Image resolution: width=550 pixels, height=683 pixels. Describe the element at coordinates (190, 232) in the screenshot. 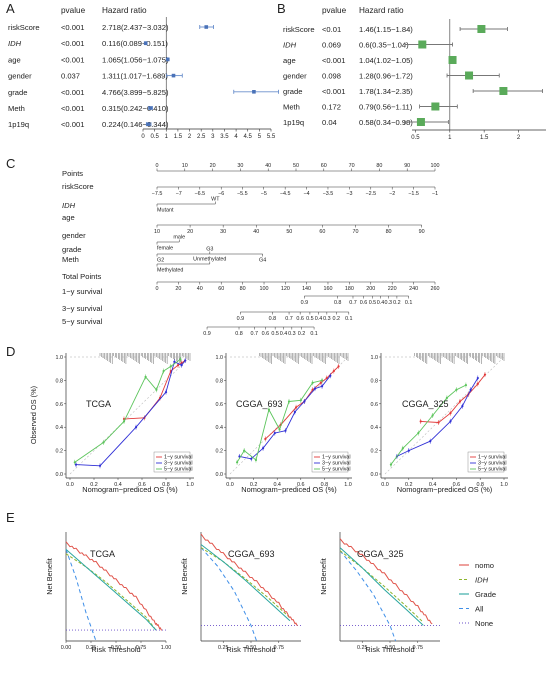

I see `nomo-tick-label-age-1: 20` at that location.